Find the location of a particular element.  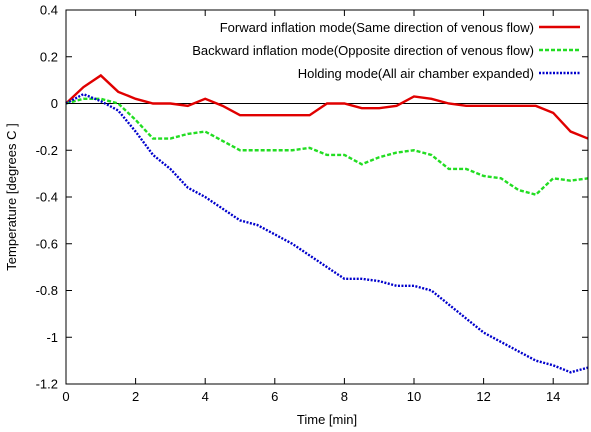

x-tick-label: 2 is located at coordinates (135, 396).